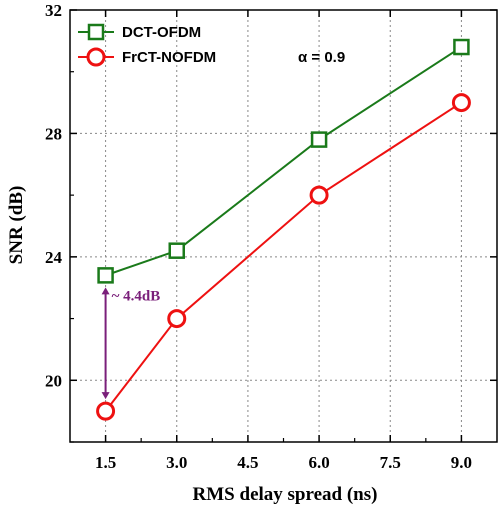 This screenshot has width=500, height=510. Describe the element at coordinates (131, 343) in the screenshot. I see `annotation-layer: ~ 4.4dB` at that location.